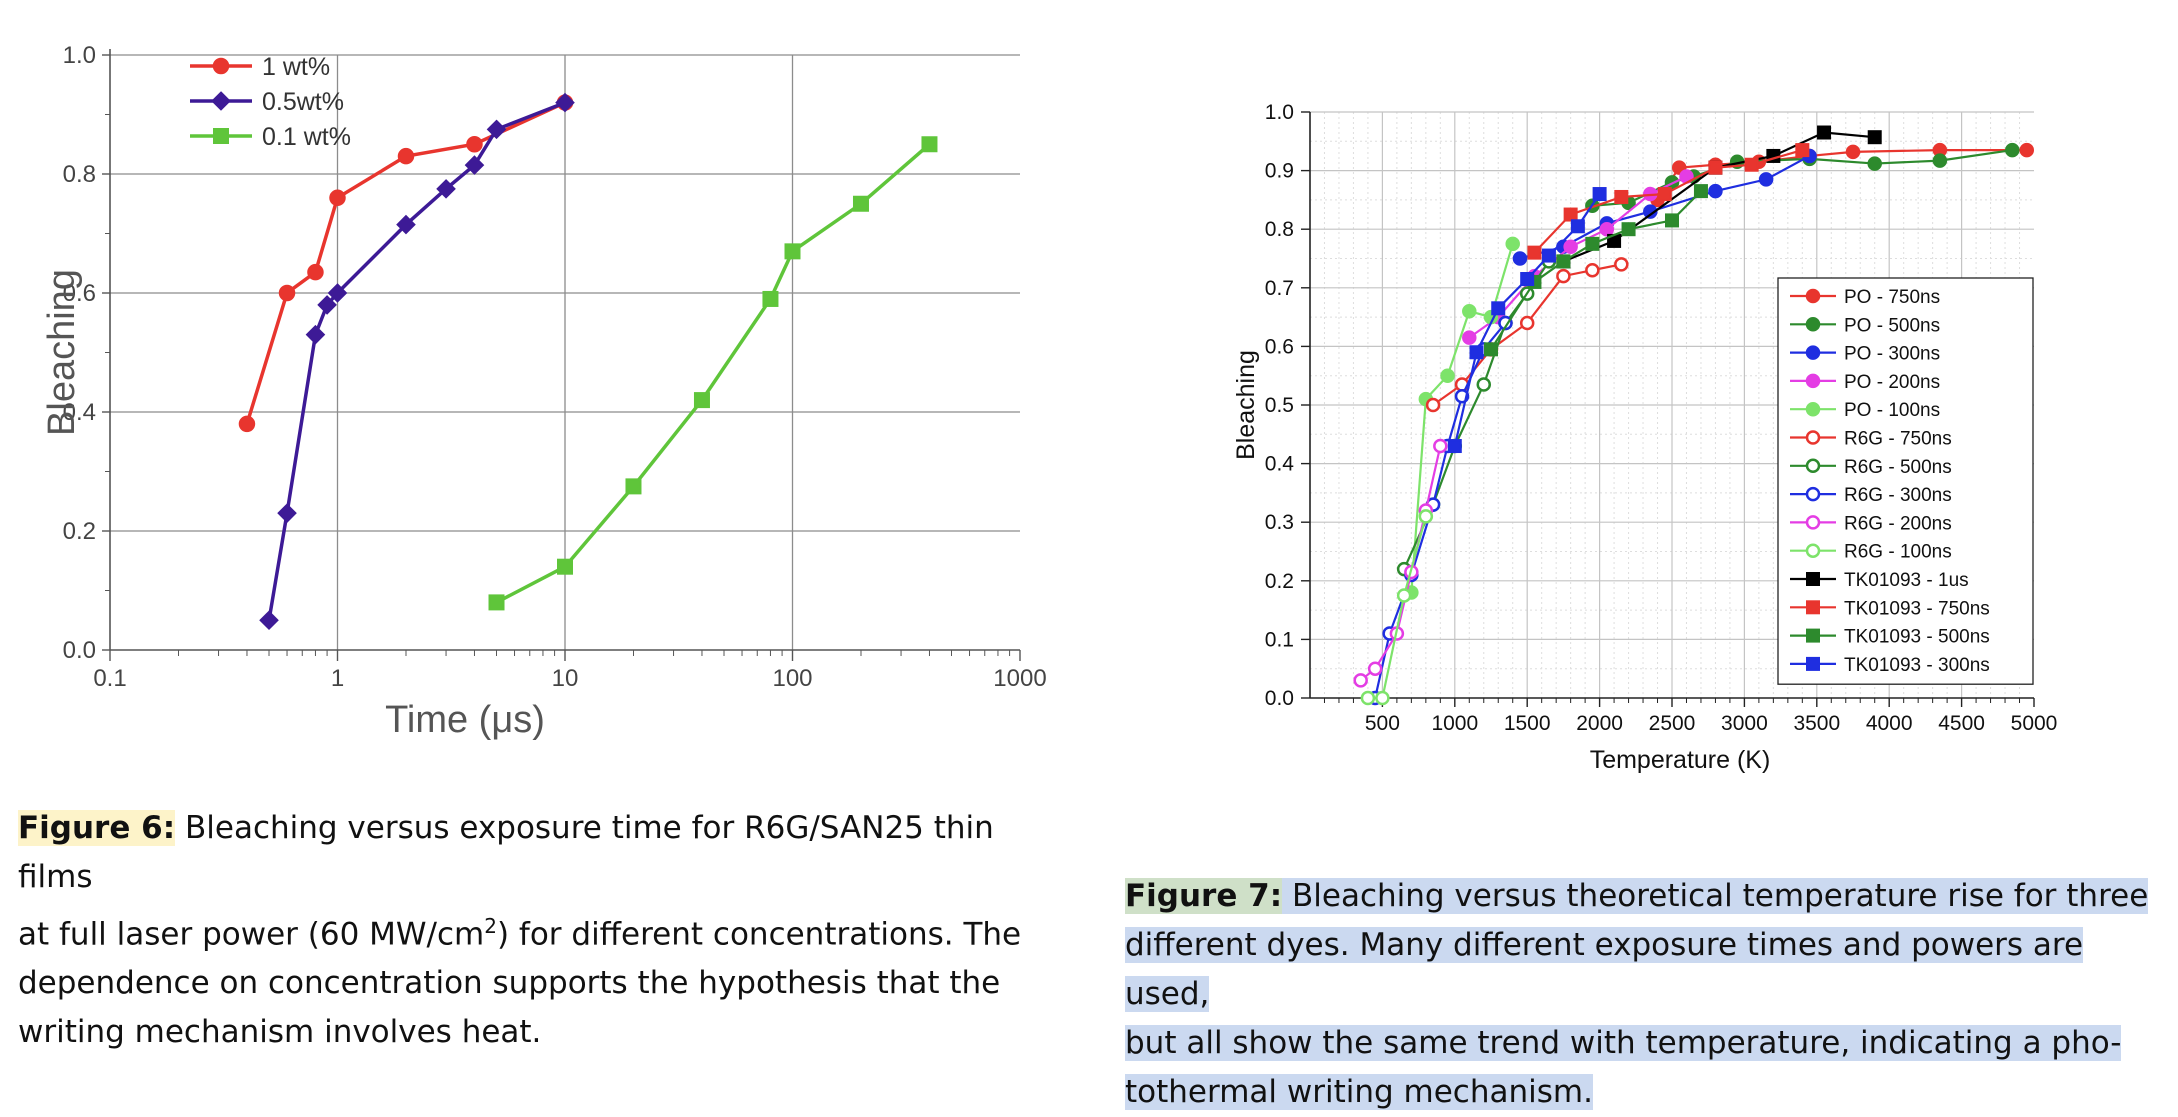 This screenshot has height=1117, width=2178. Describe the element at coordinates (1889, 723) in the screenshot. I see `x-tick-label: 4000` at that location.